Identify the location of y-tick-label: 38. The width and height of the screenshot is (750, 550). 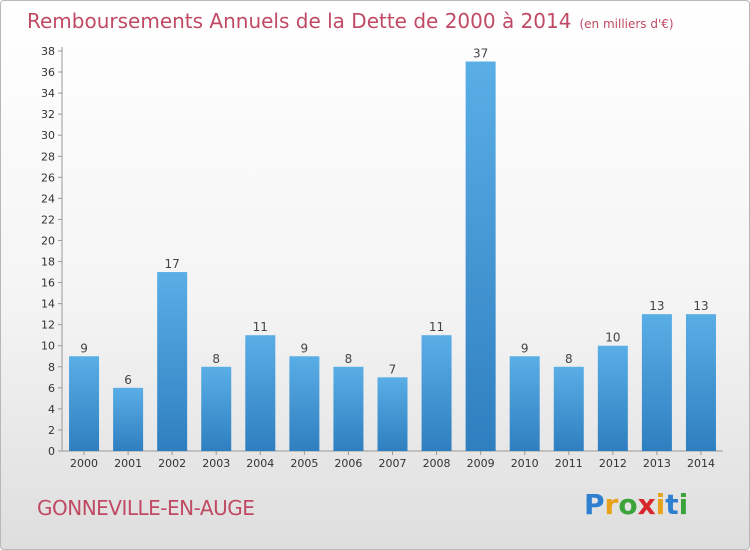
(48, 51).